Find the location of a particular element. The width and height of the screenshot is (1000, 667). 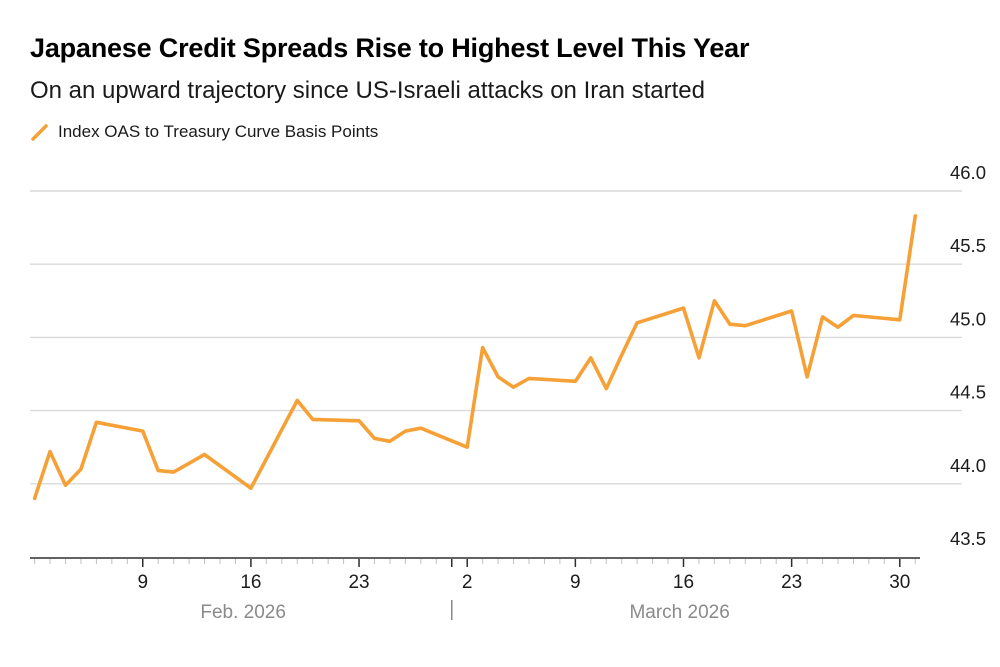

x-axis-month-label: Feb. 2026 is located at coordinates (243, 612).